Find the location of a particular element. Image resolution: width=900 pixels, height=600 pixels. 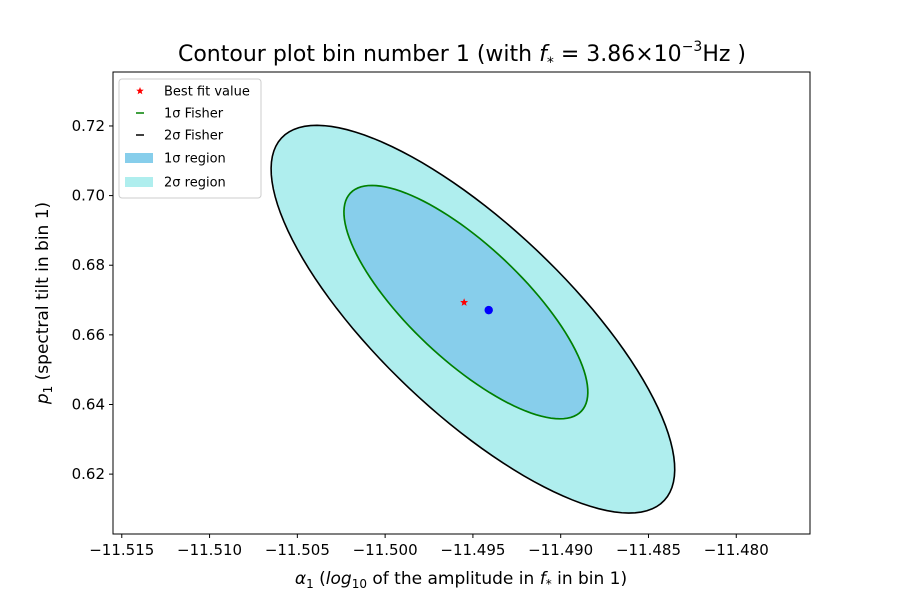

fisher-ellipse-1sigma is located at coordinates (466, 302).